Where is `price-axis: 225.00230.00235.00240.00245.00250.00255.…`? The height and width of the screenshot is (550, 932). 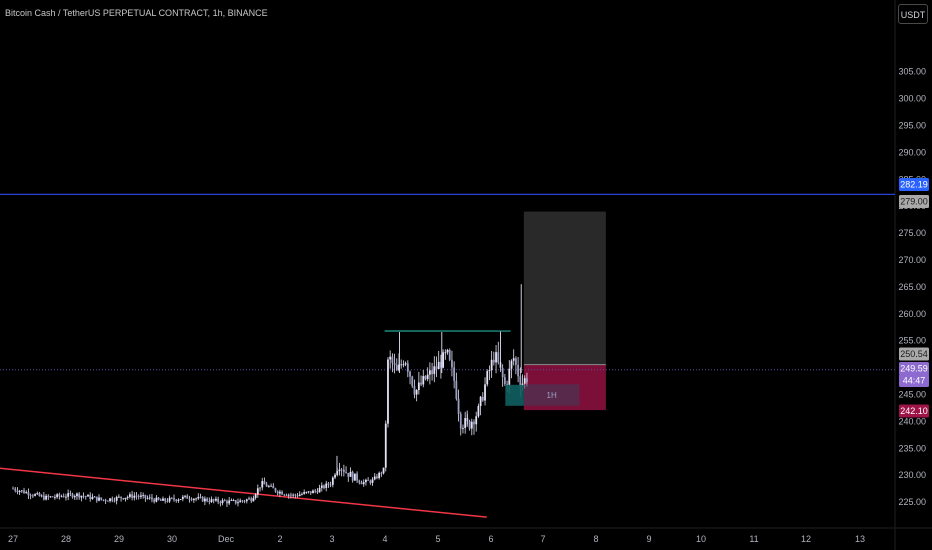
price-axis: 225.00230.00235.00240.00245.00250.00255.… is located at coordinates (912, 287).